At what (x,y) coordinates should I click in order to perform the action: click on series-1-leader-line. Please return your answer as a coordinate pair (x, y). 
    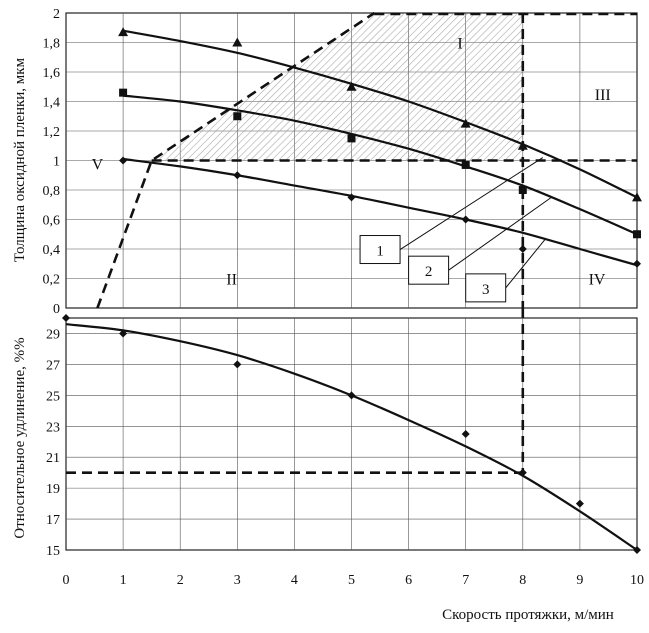
    Looking at the image, I should click on (471, 203).